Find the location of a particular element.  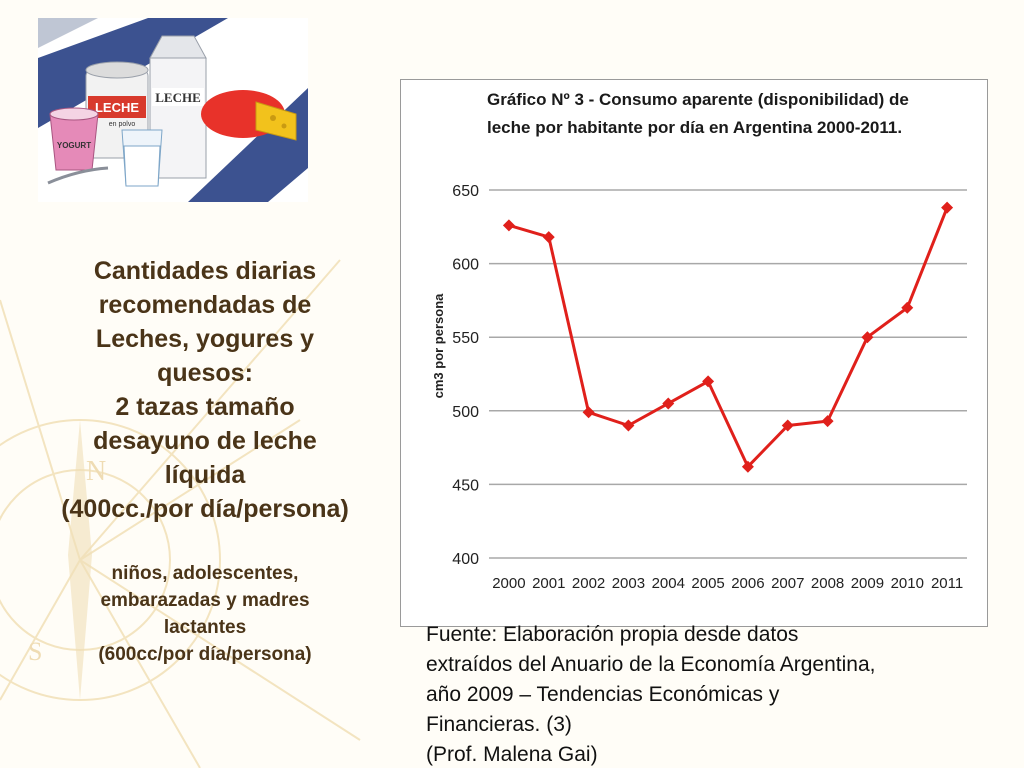

recommendation-line: líquida is located at coordinates (205, 475).